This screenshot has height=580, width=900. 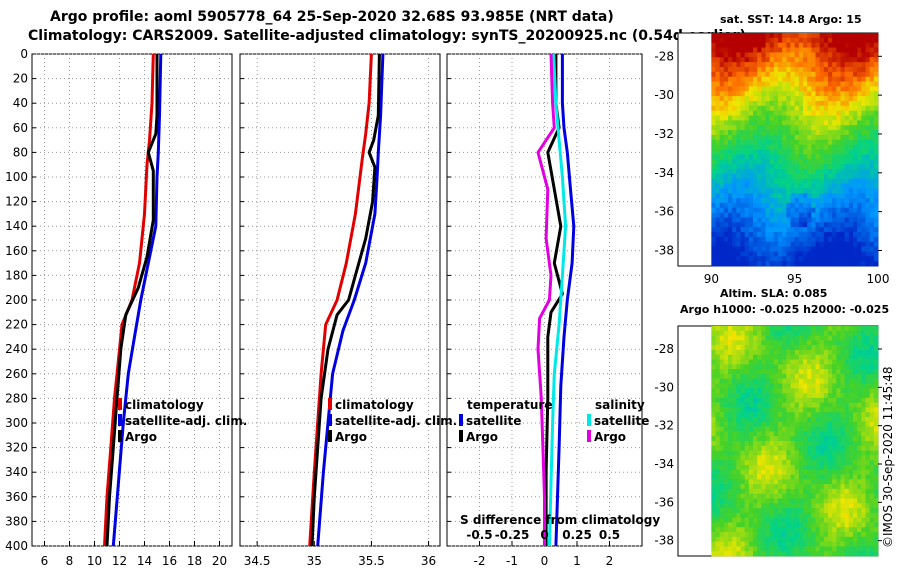 What do you see at coordinates (16, 300) in the screenshot?
I see `depth-tick-label: 200` at bounding box center [16, 300].